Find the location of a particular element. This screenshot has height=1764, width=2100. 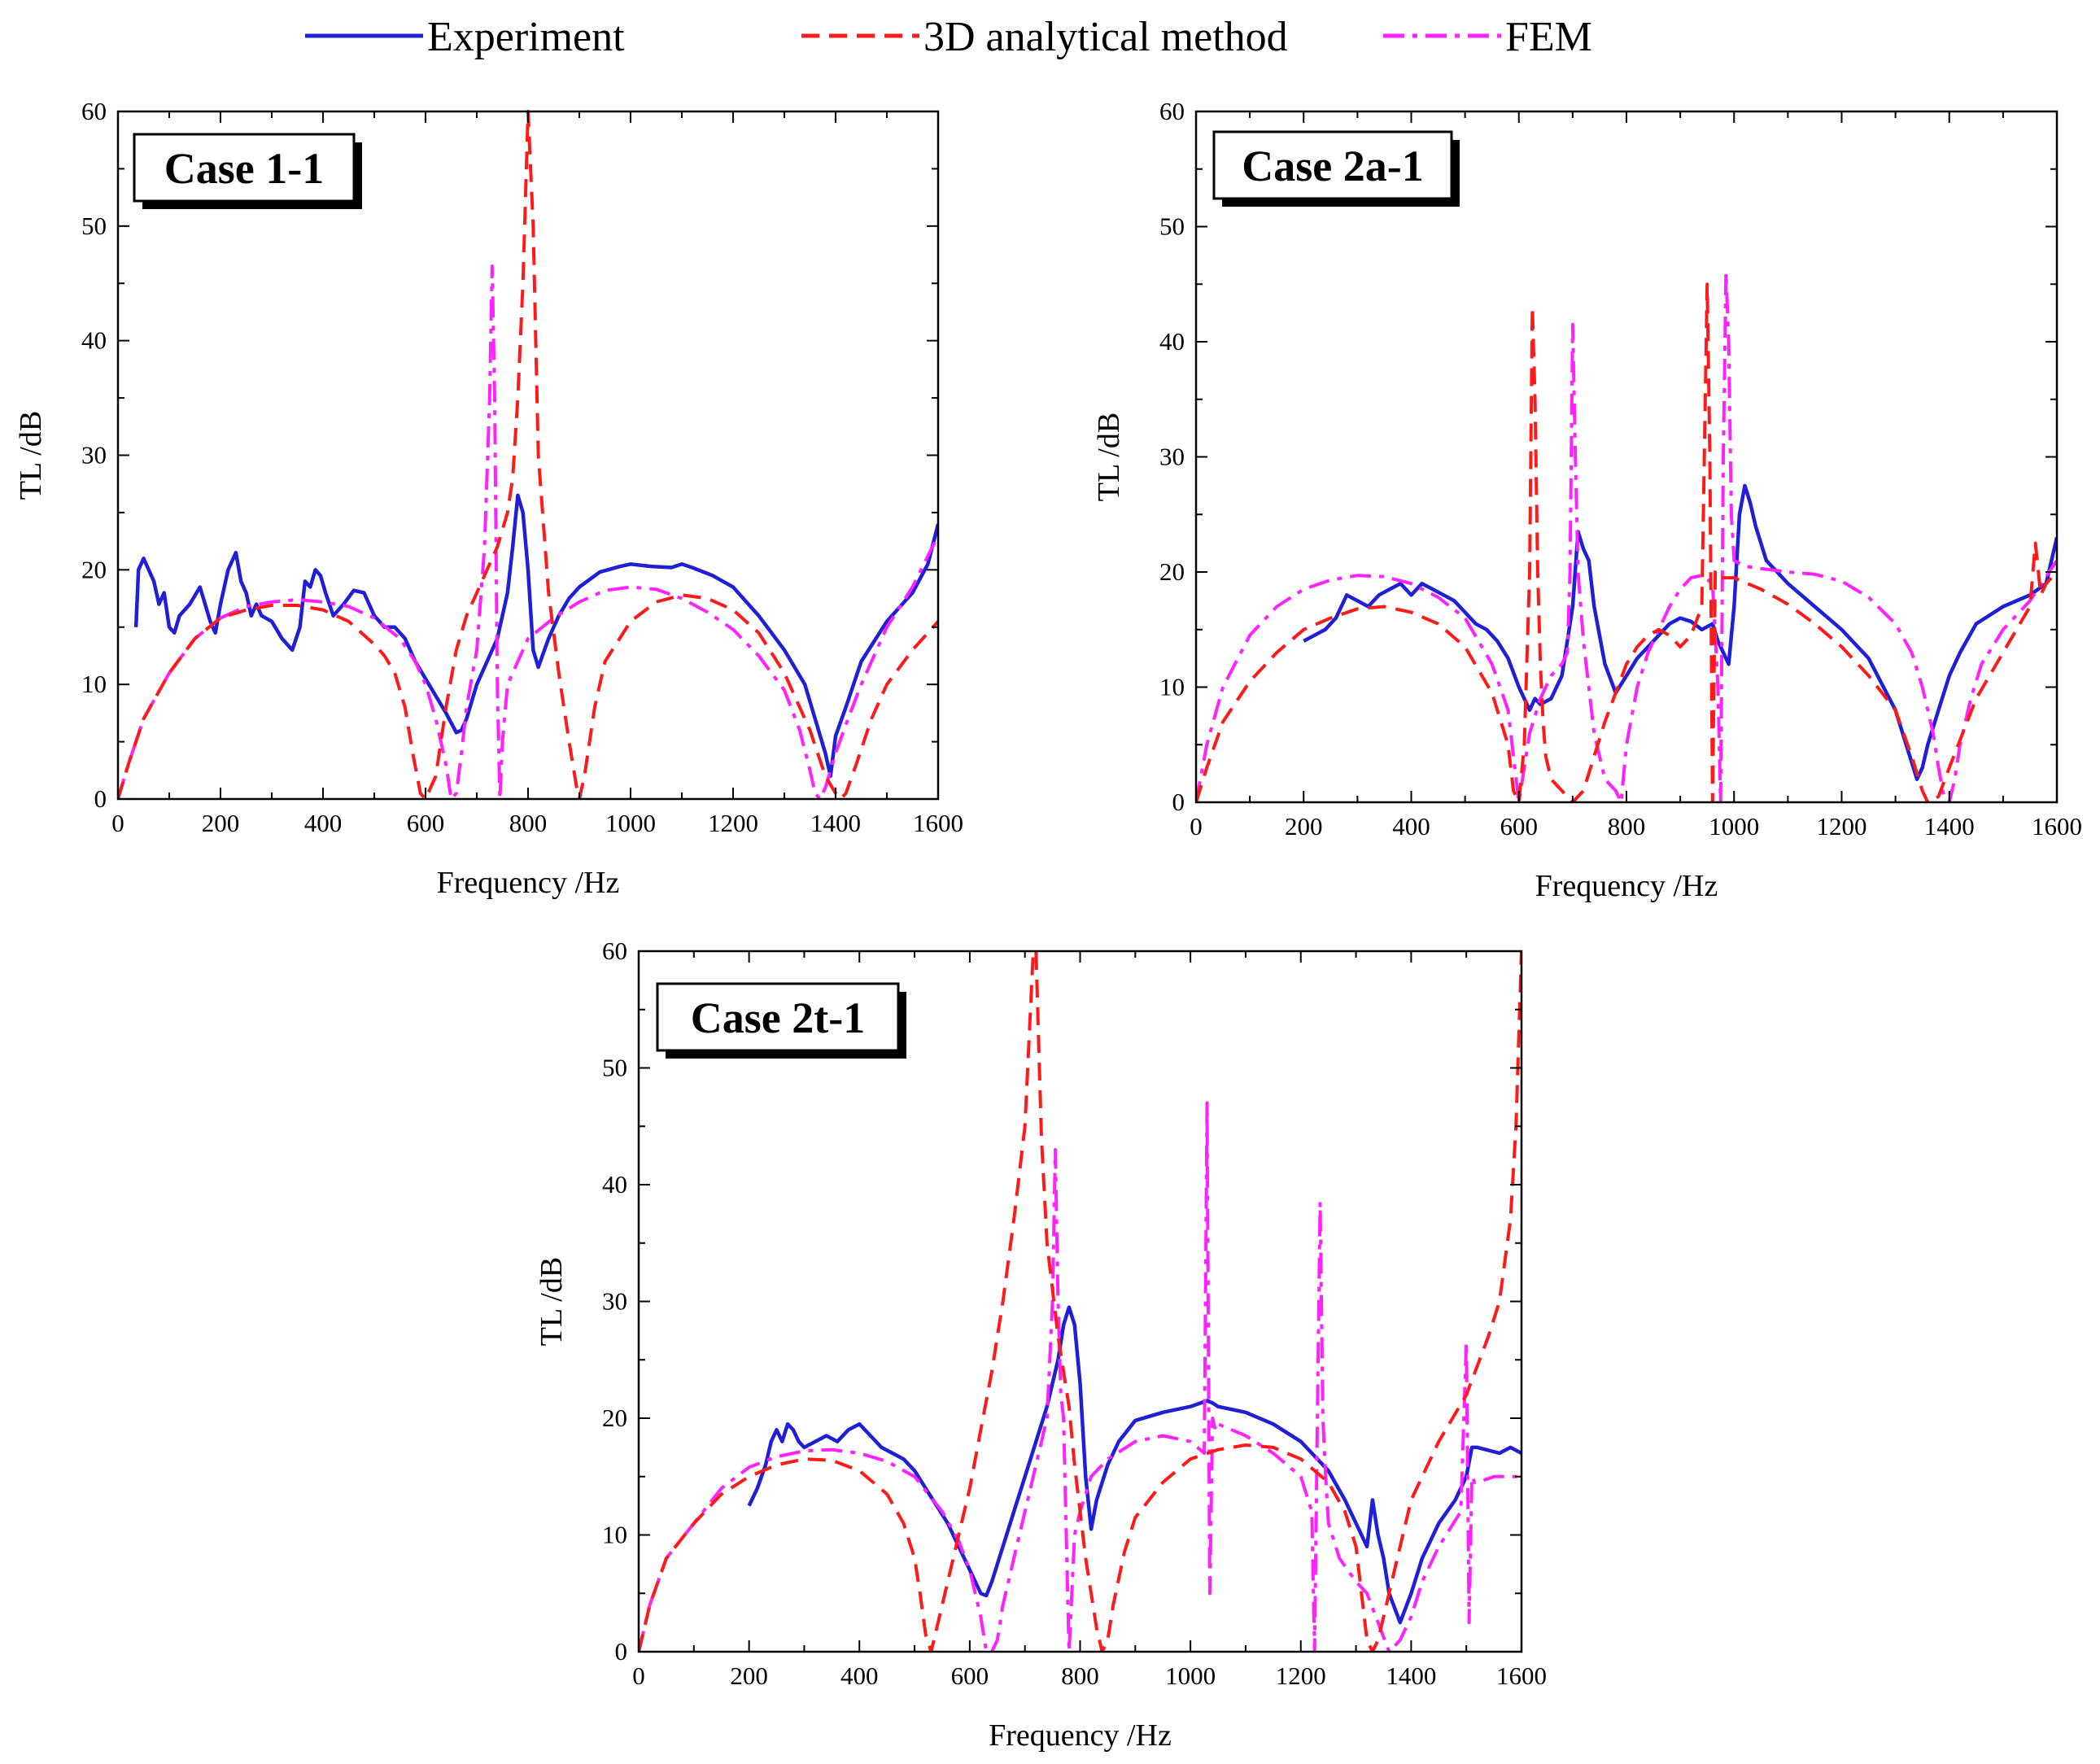

case-label: Case 2t-1 is located at coordinates (778, 1017).